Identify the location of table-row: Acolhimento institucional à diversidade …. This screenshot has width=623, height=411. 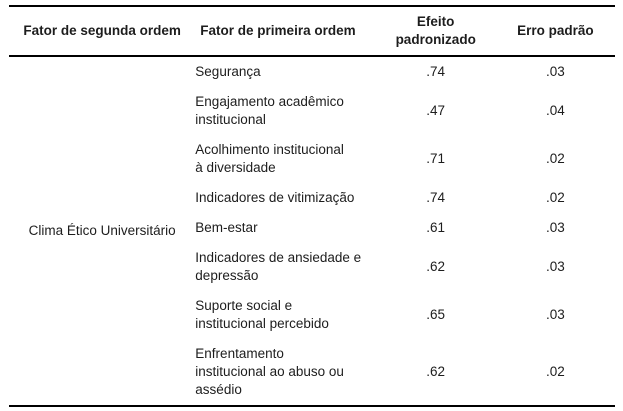
(312, 159).